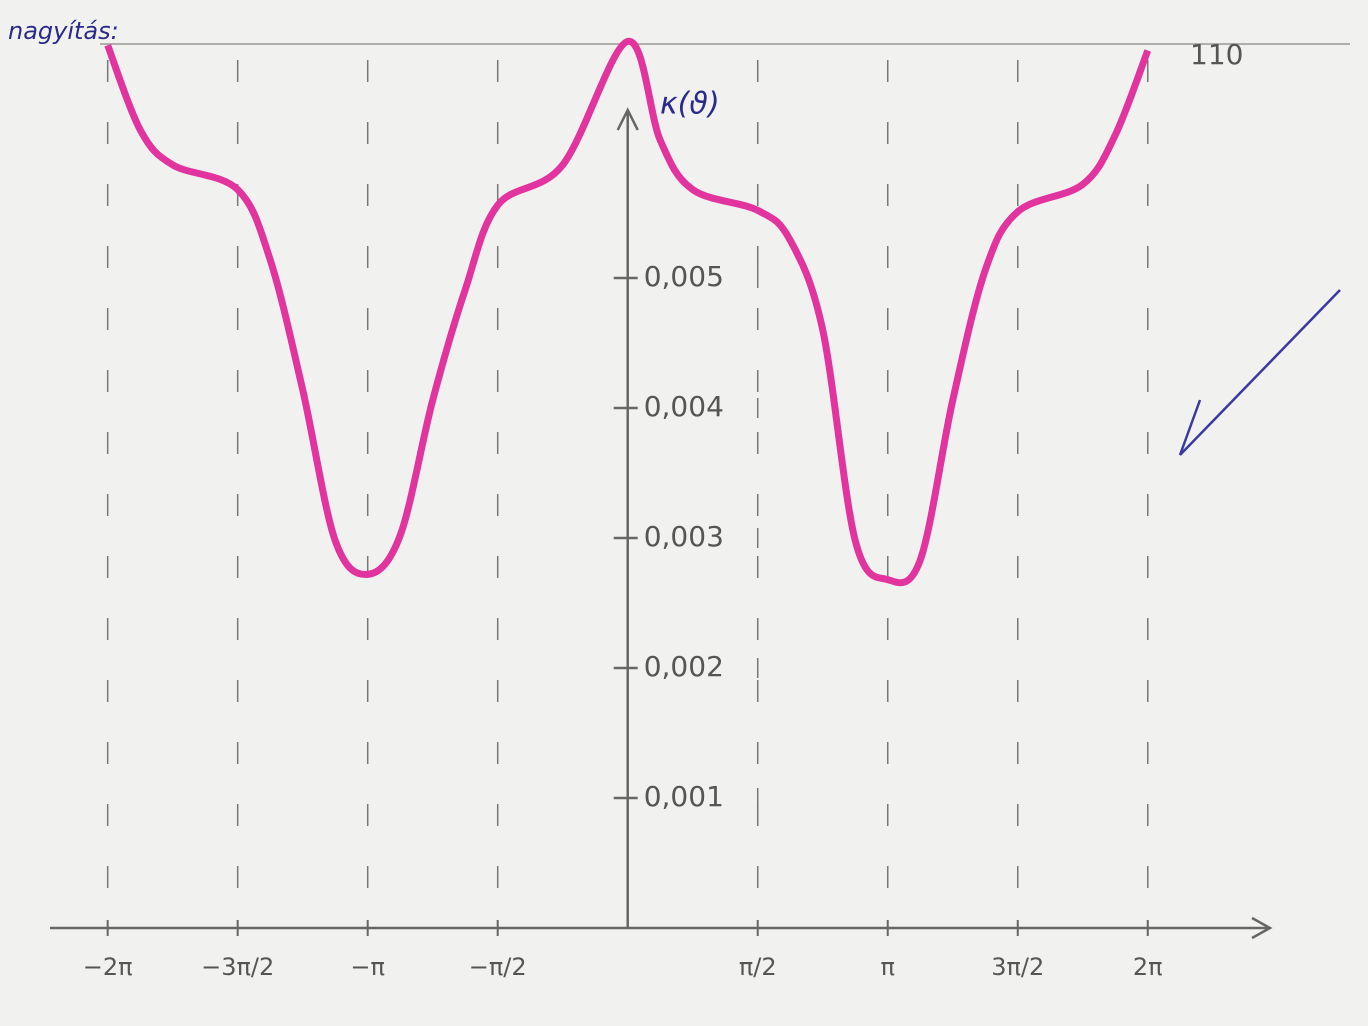 The width and height of the screenshot is (1368, 1026). I want to click on top-note: 110, so click(1216, 54).